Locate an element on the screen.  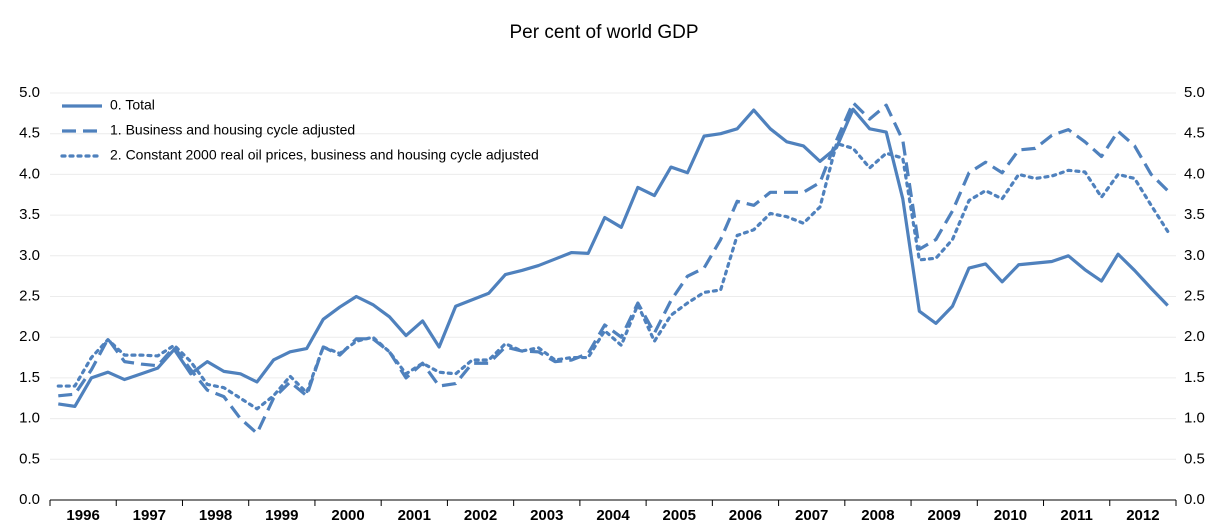
x-tick-label: 2012 is located at coordinates (1142, 515).